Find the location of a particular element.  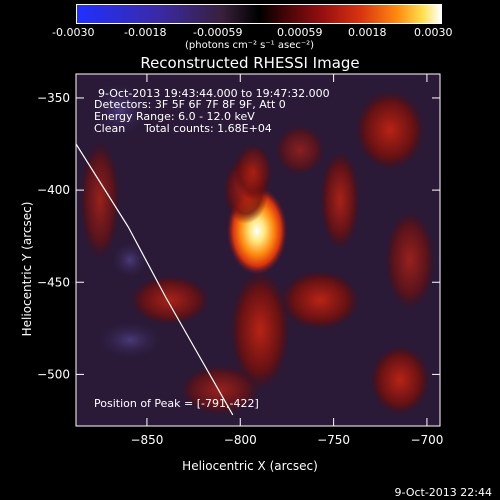

y-tick-label: −450 is located at coordinates (53, 282).